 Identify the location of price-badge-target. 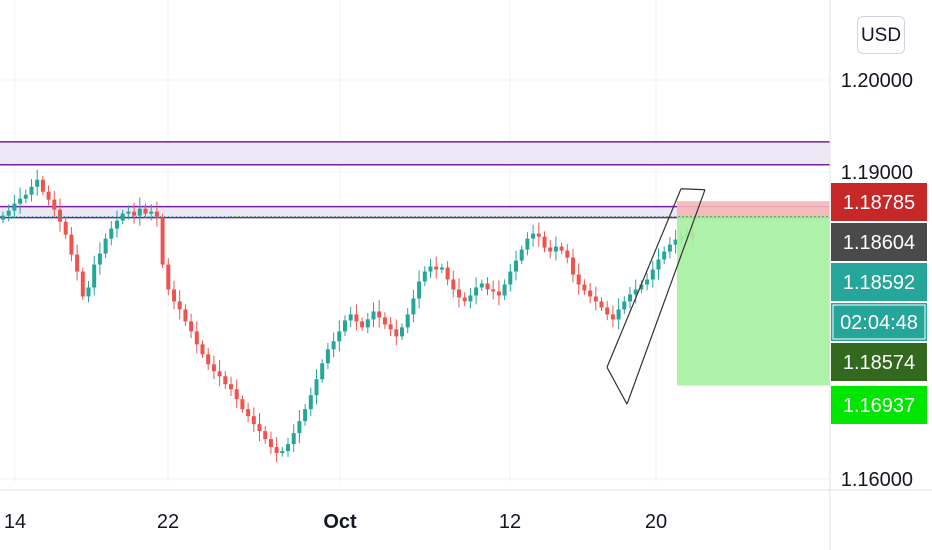
(879, 405).